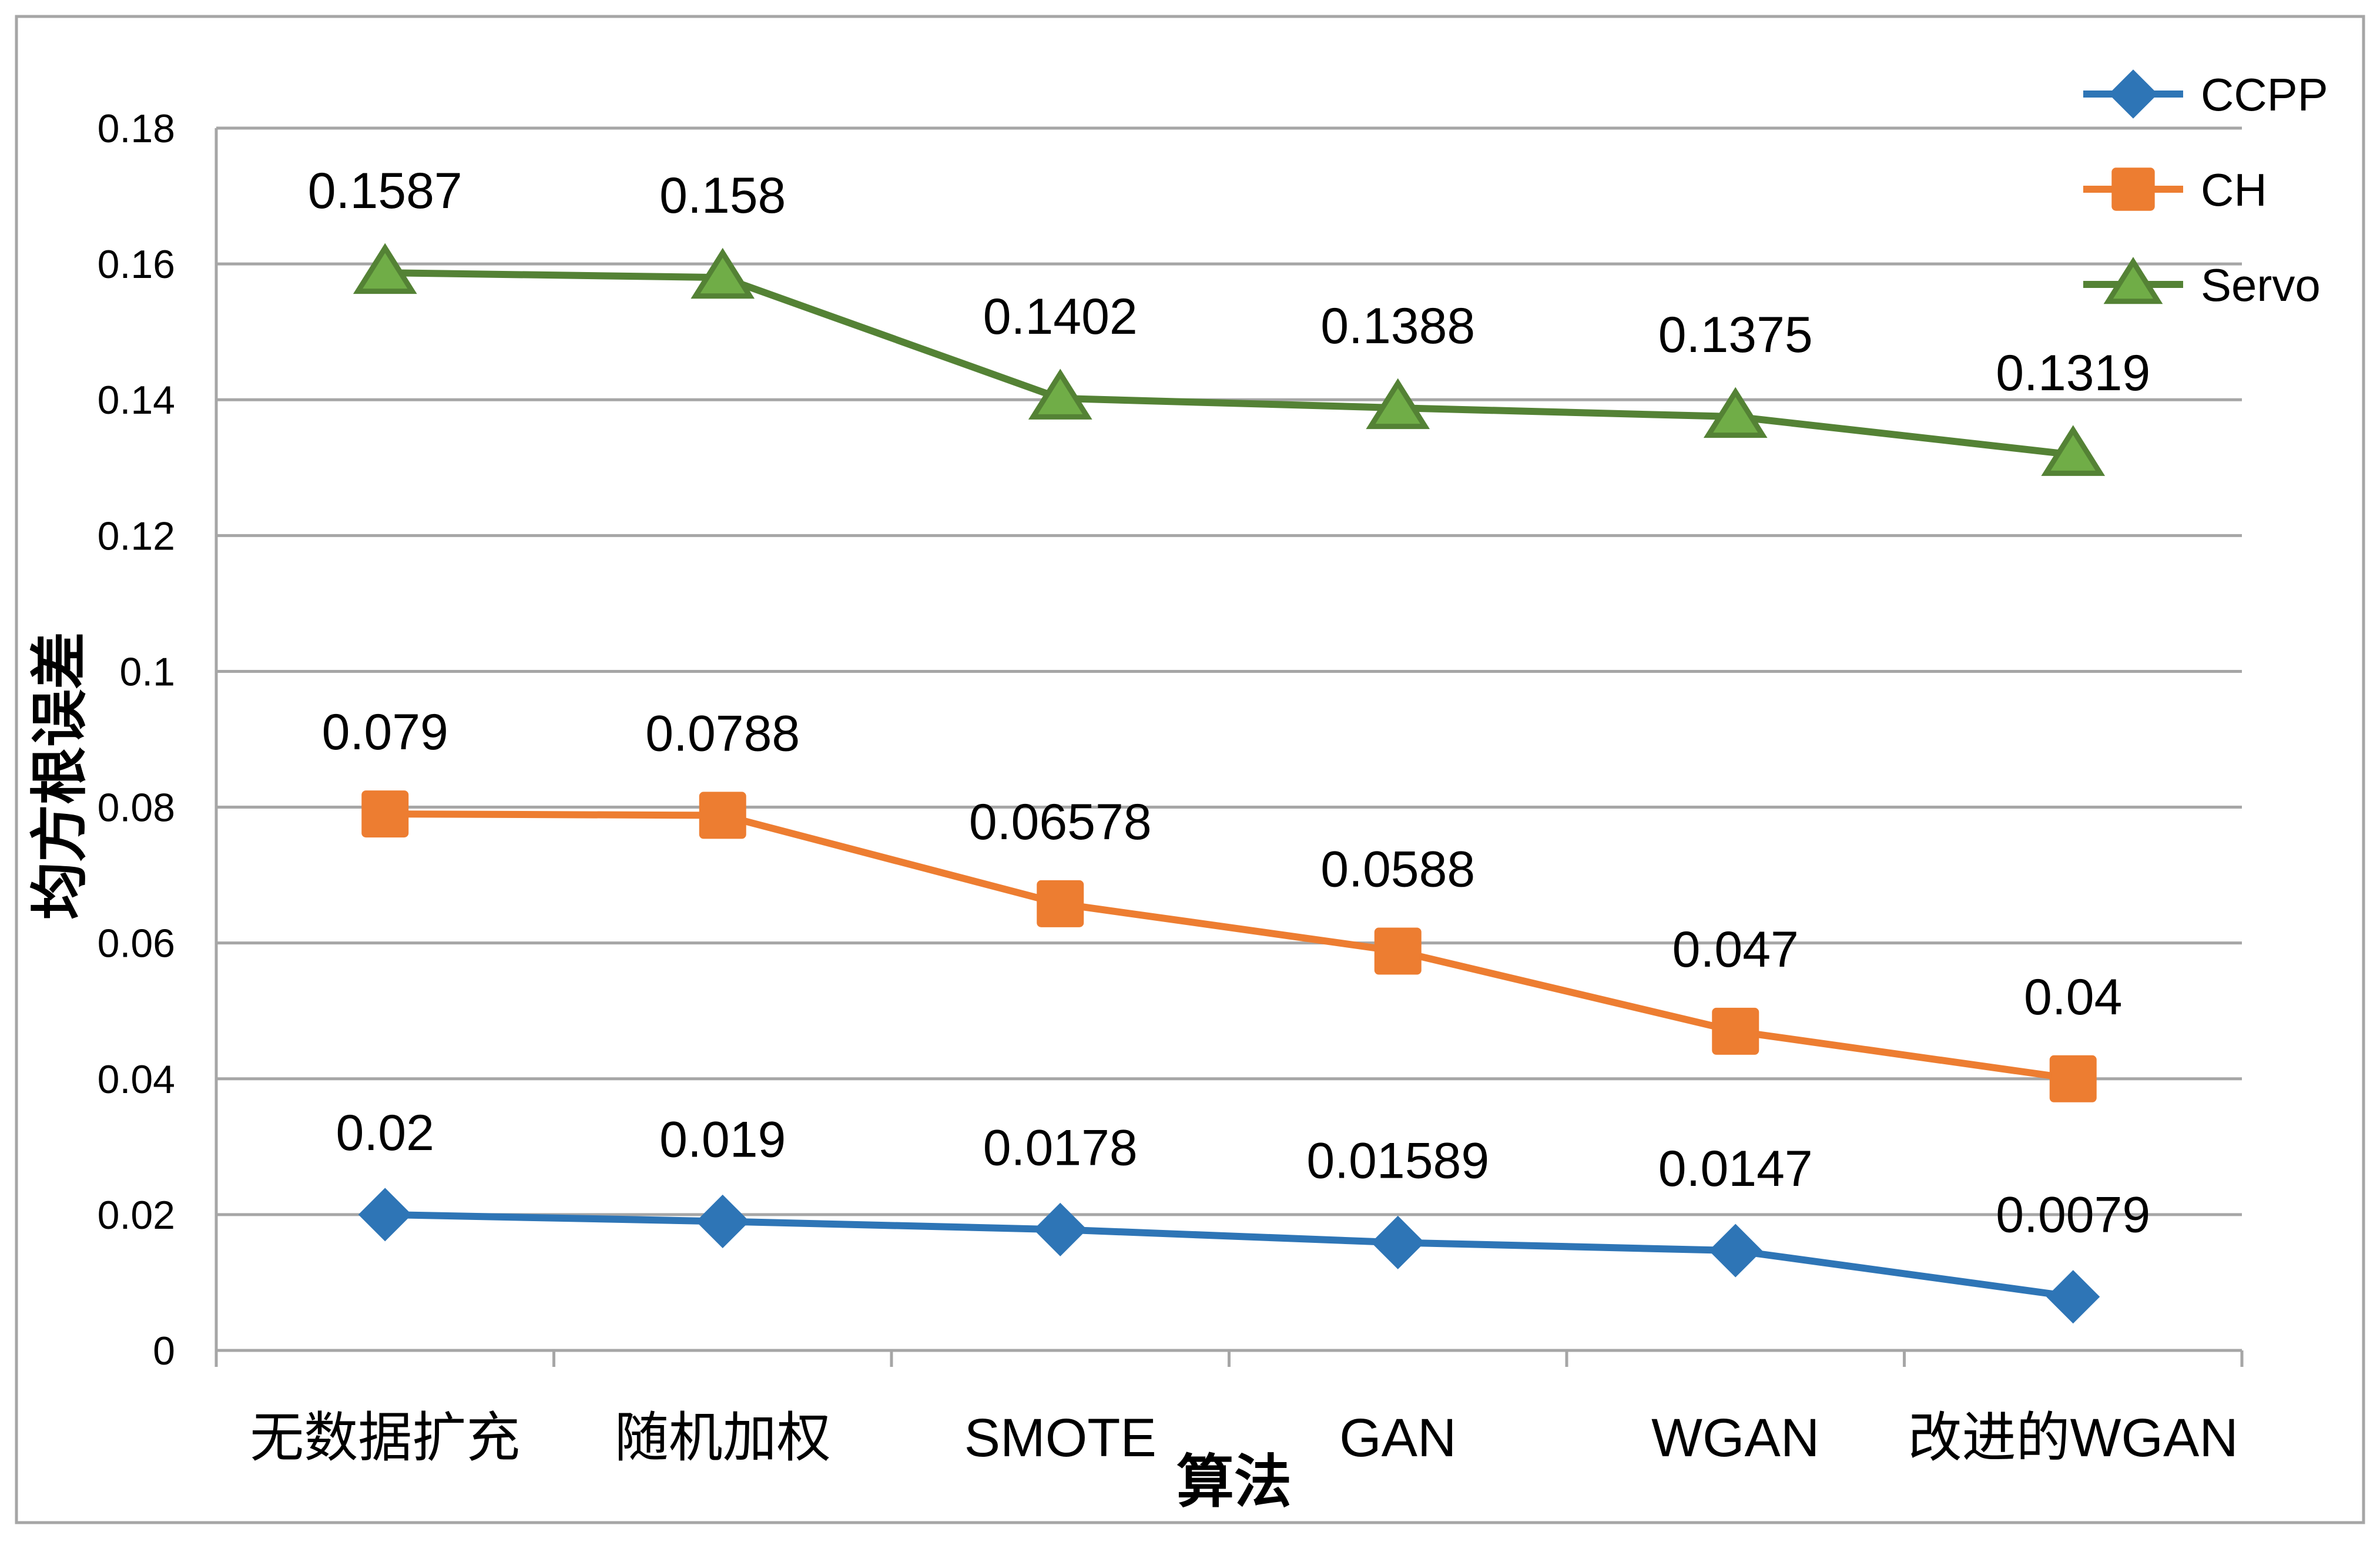  Describe the element at coordinates (1397, 326) in the screenshot. I see `data-label: 0.1388` at that location.